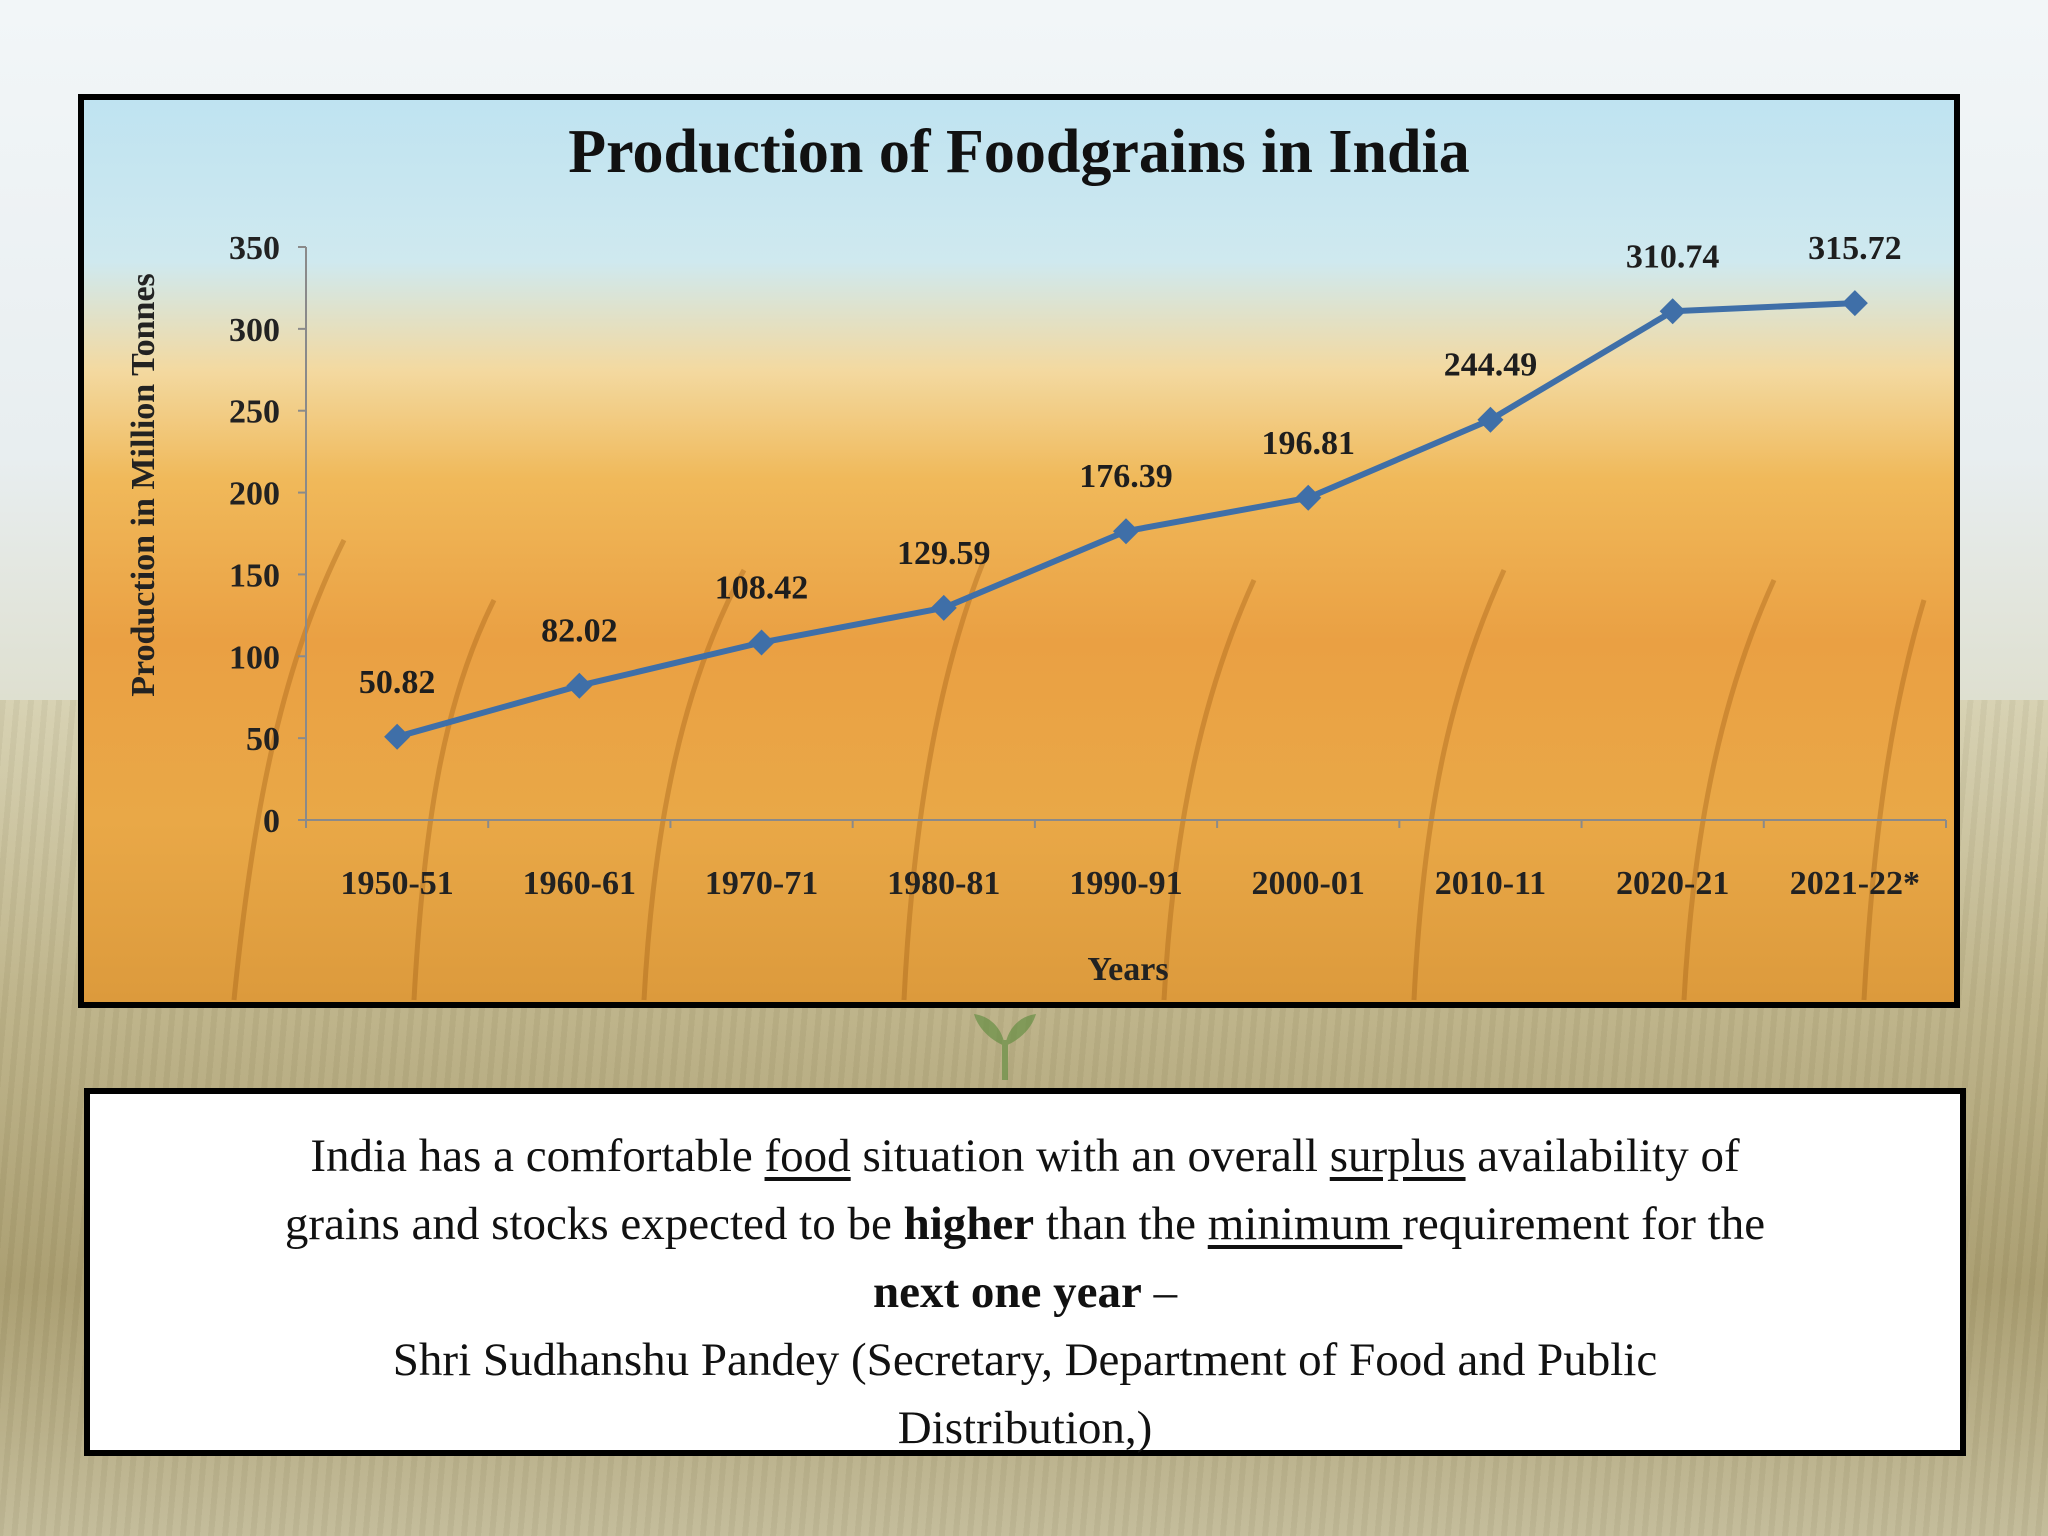  Describe the element at coordinates (1018, 152) in the screenshot. I see `chart-title: Production of Foodgrains in India` at that location.